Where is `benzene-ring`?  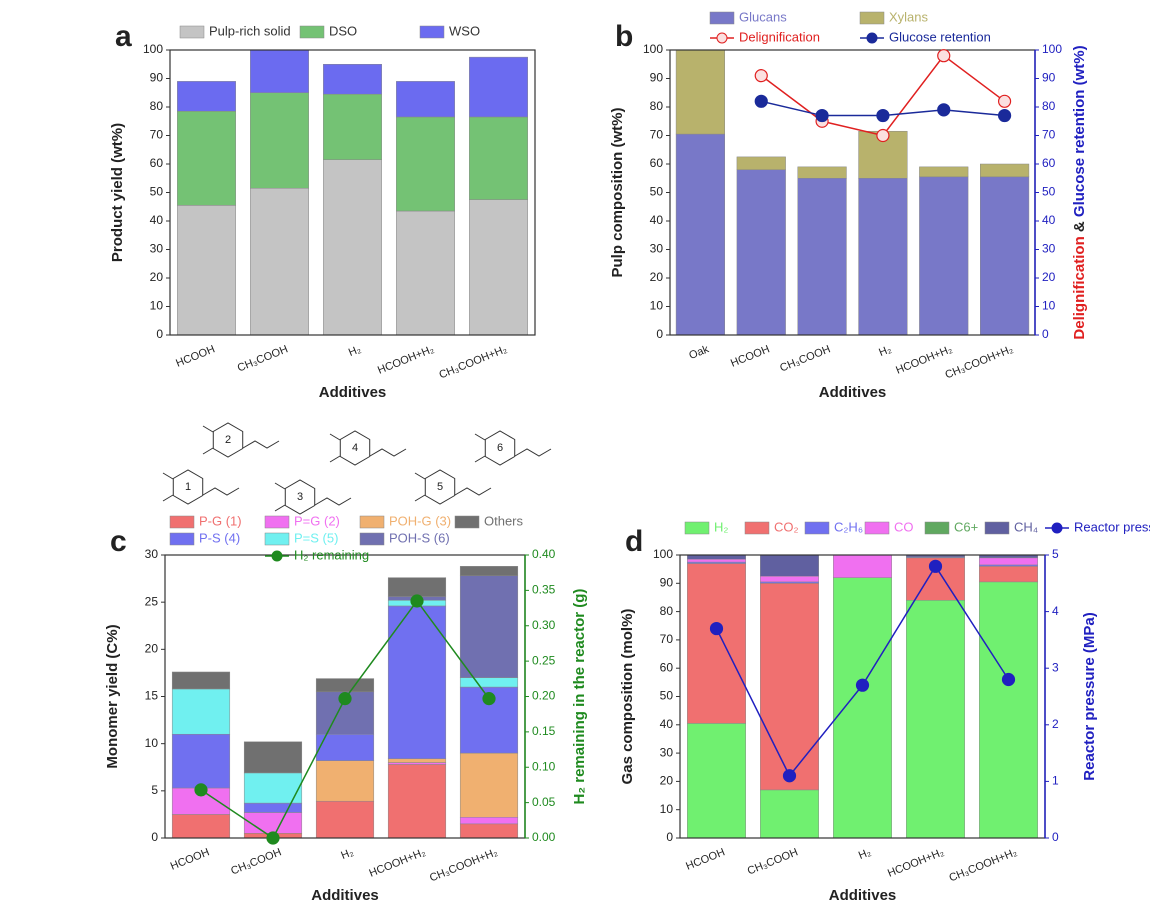
benzene-ring is located at coordinates (188, 487).